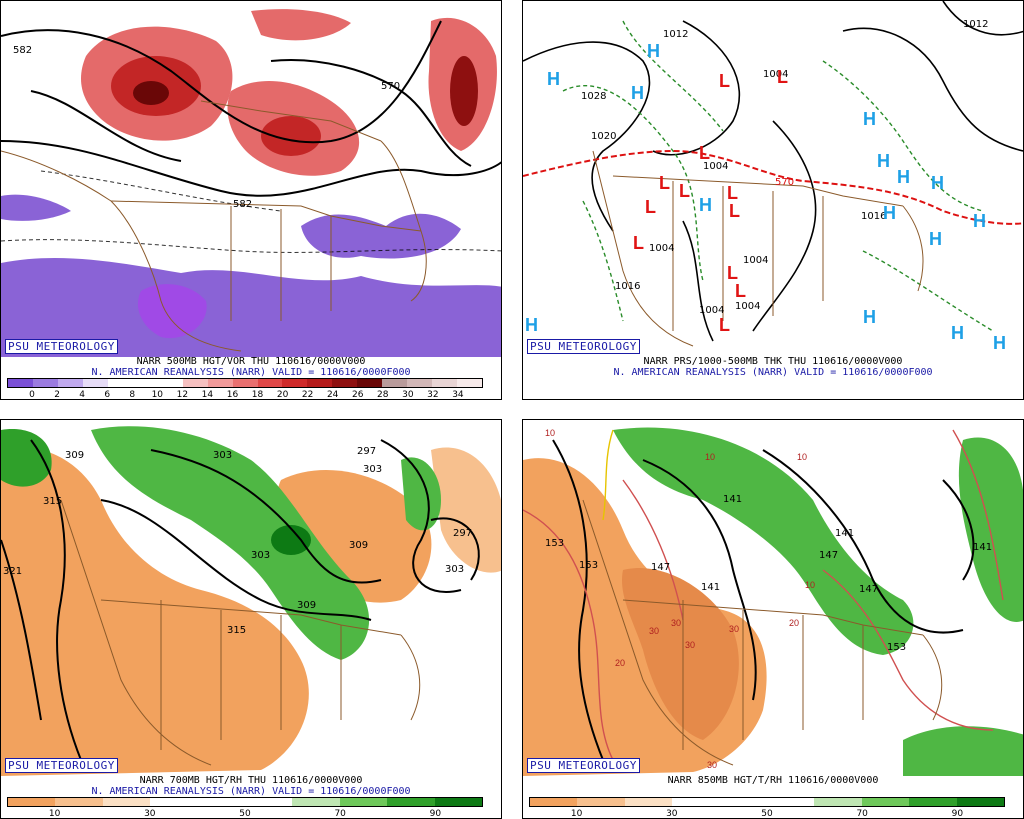 The image size is (1024, 819). Describe the element at coordinates (22, 50) in the screenshot. I see `contour-label-582a: 582` at that location.